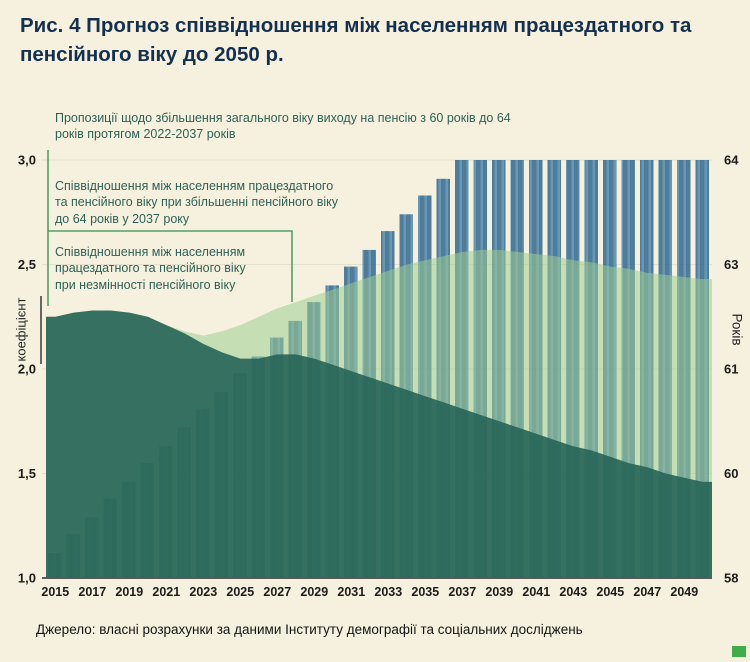 This screenshot has width=750, height=662. Describe the element at coordinates (499, 592) in the screenshot. I see `x-axis-tick: 2039` at that location.